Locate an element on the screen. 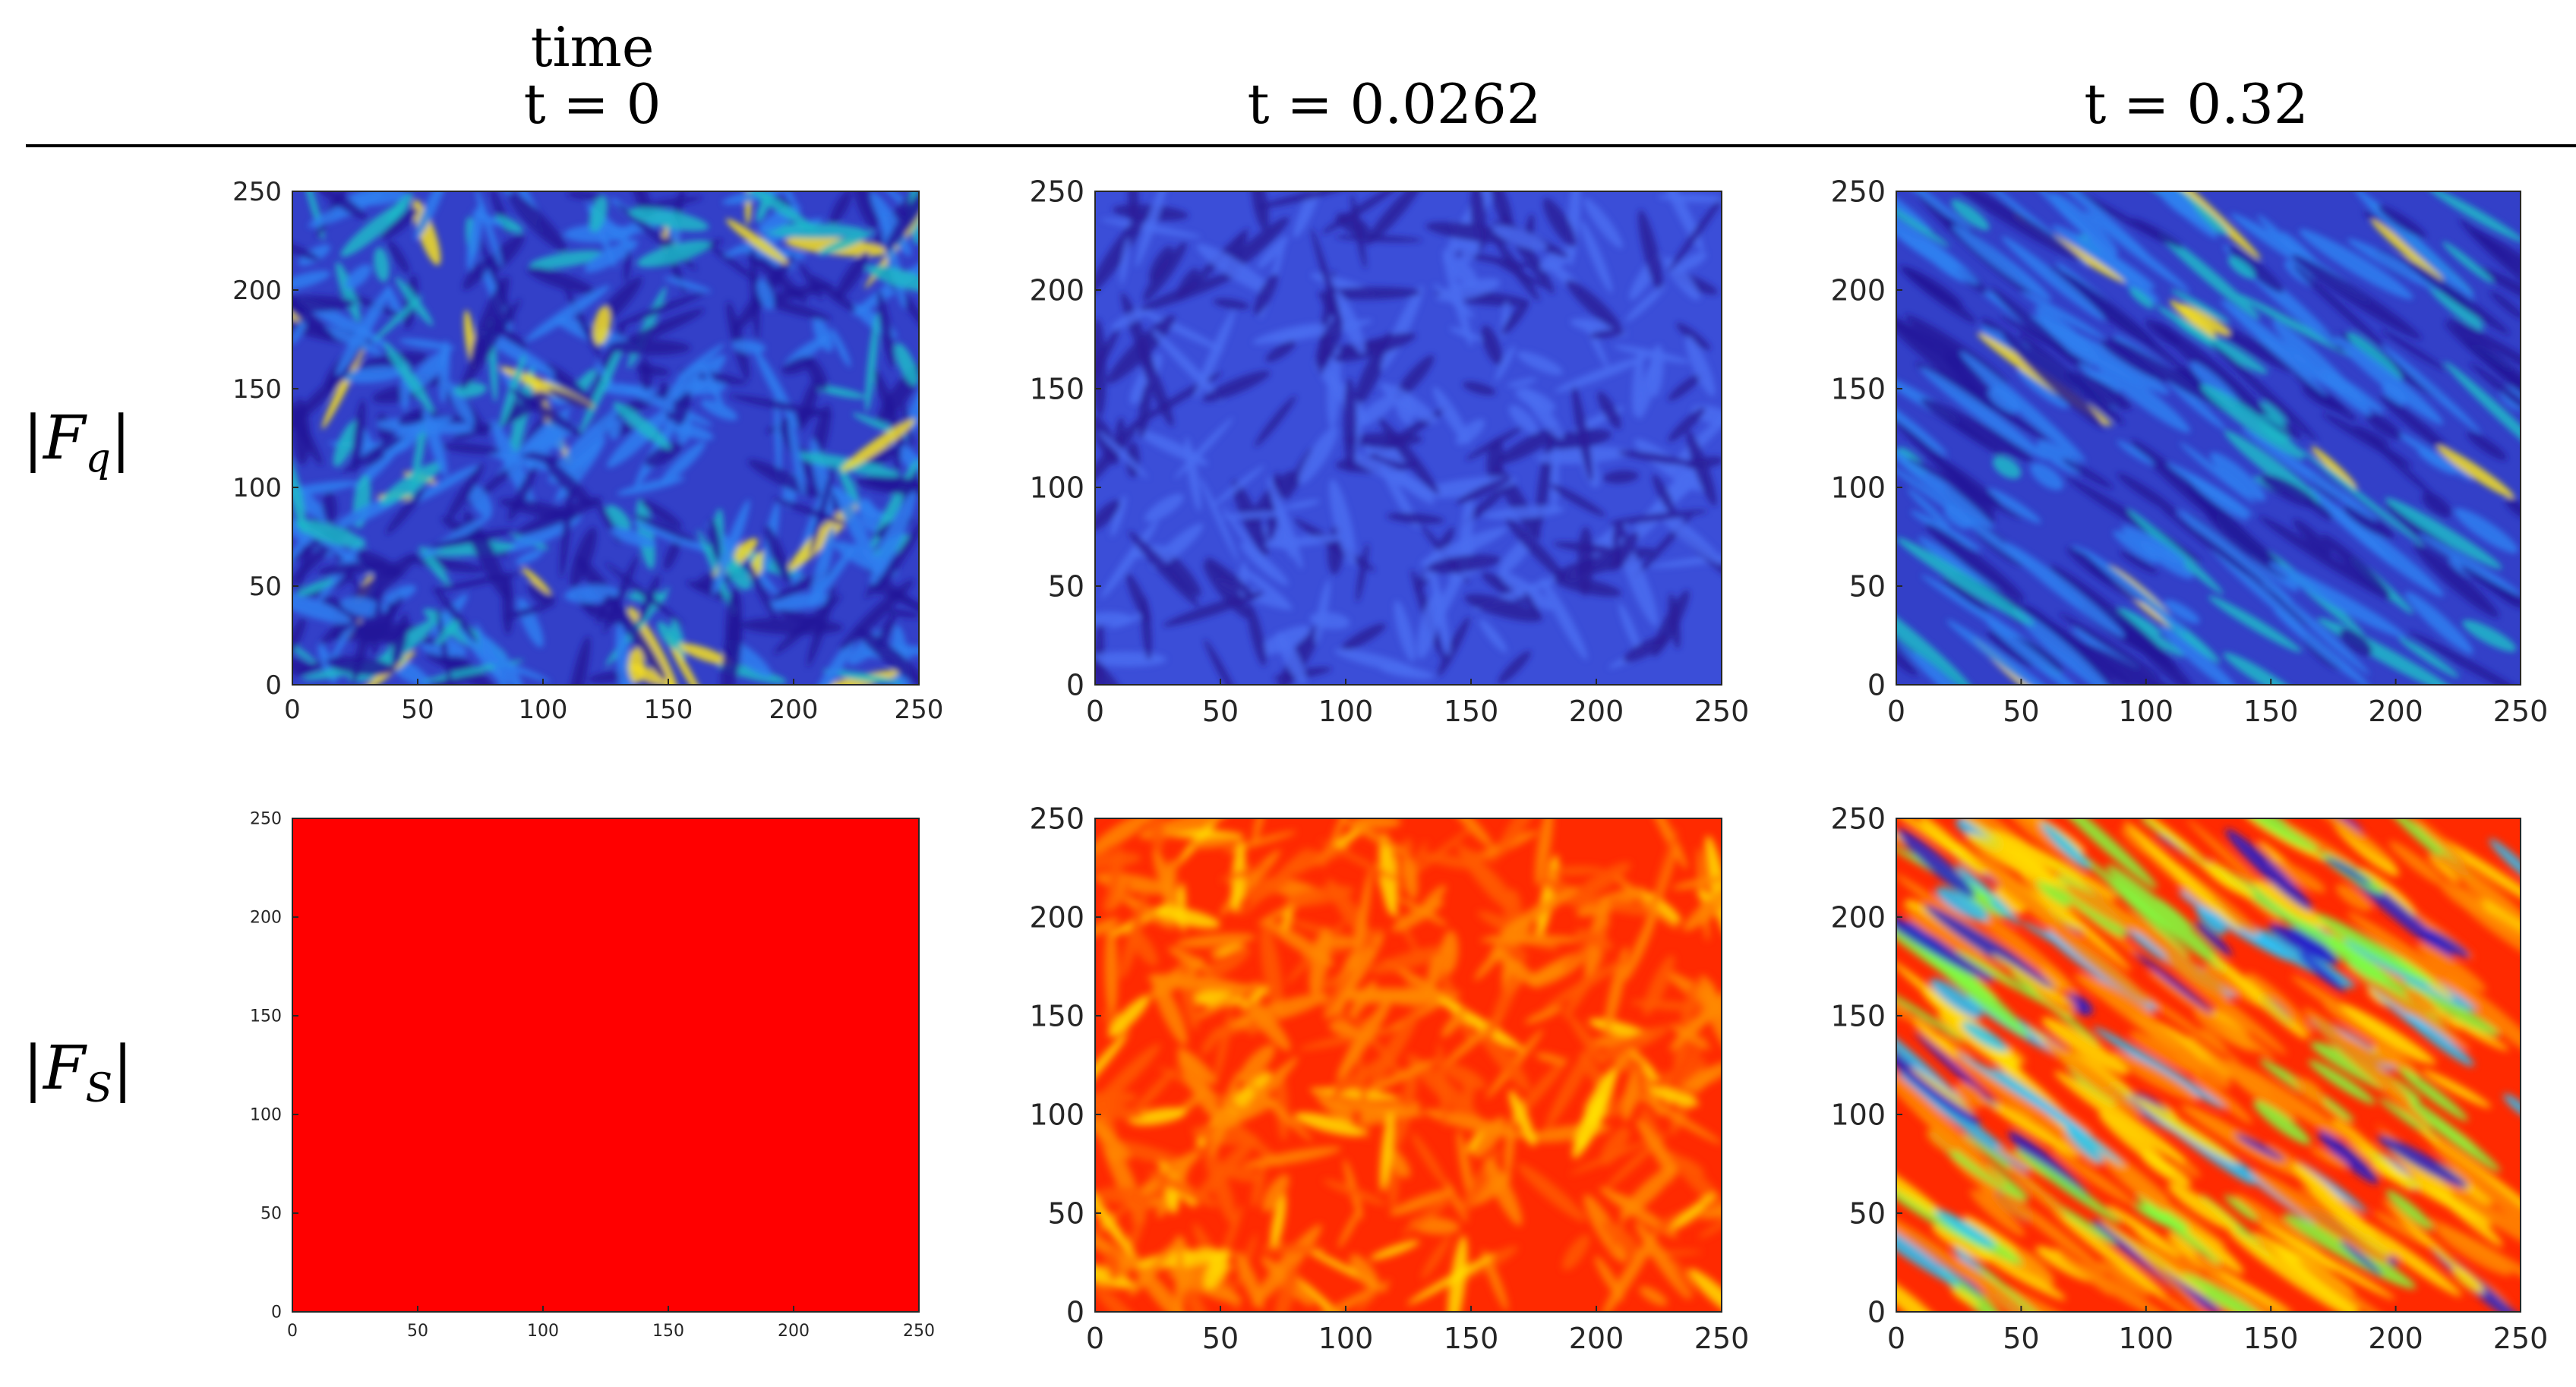  heatmap-panel-5: 0 50 100 150 200 250 0 50 100 150 200 250 is located at coordinates (1389, 1078).